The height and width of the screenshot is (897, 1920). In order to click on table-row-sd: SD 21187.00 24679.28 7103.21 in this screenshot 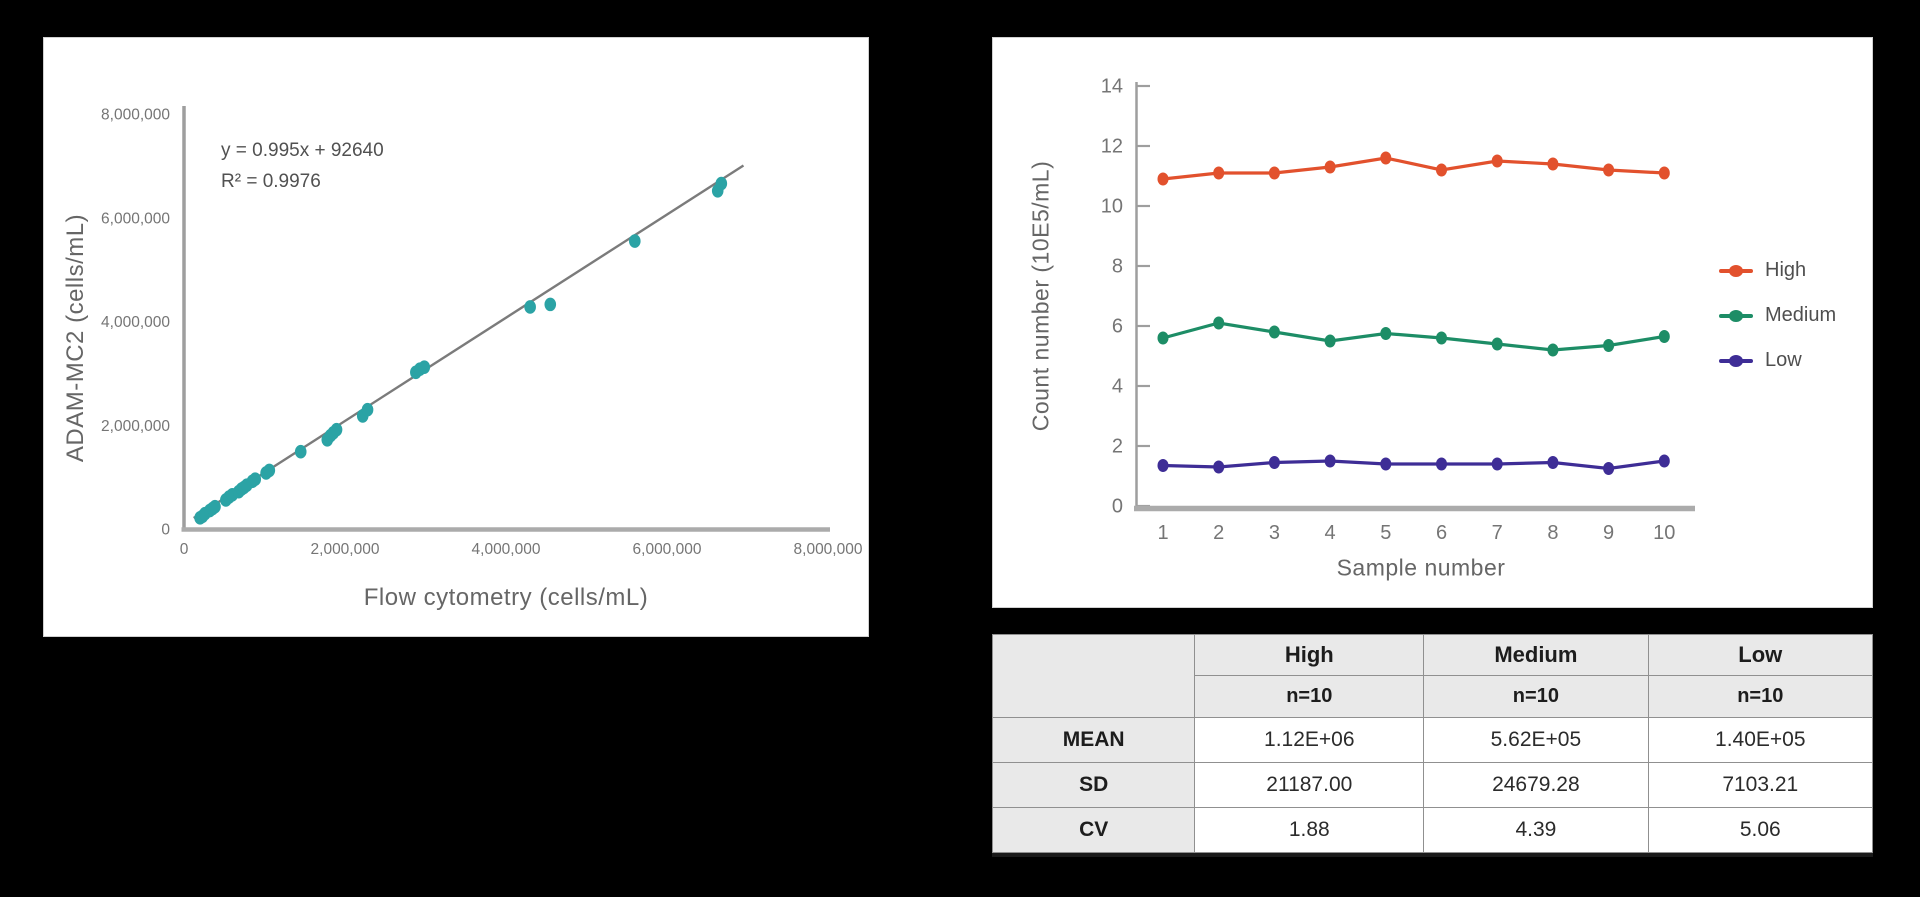, I will do `click(1432, 785)`.